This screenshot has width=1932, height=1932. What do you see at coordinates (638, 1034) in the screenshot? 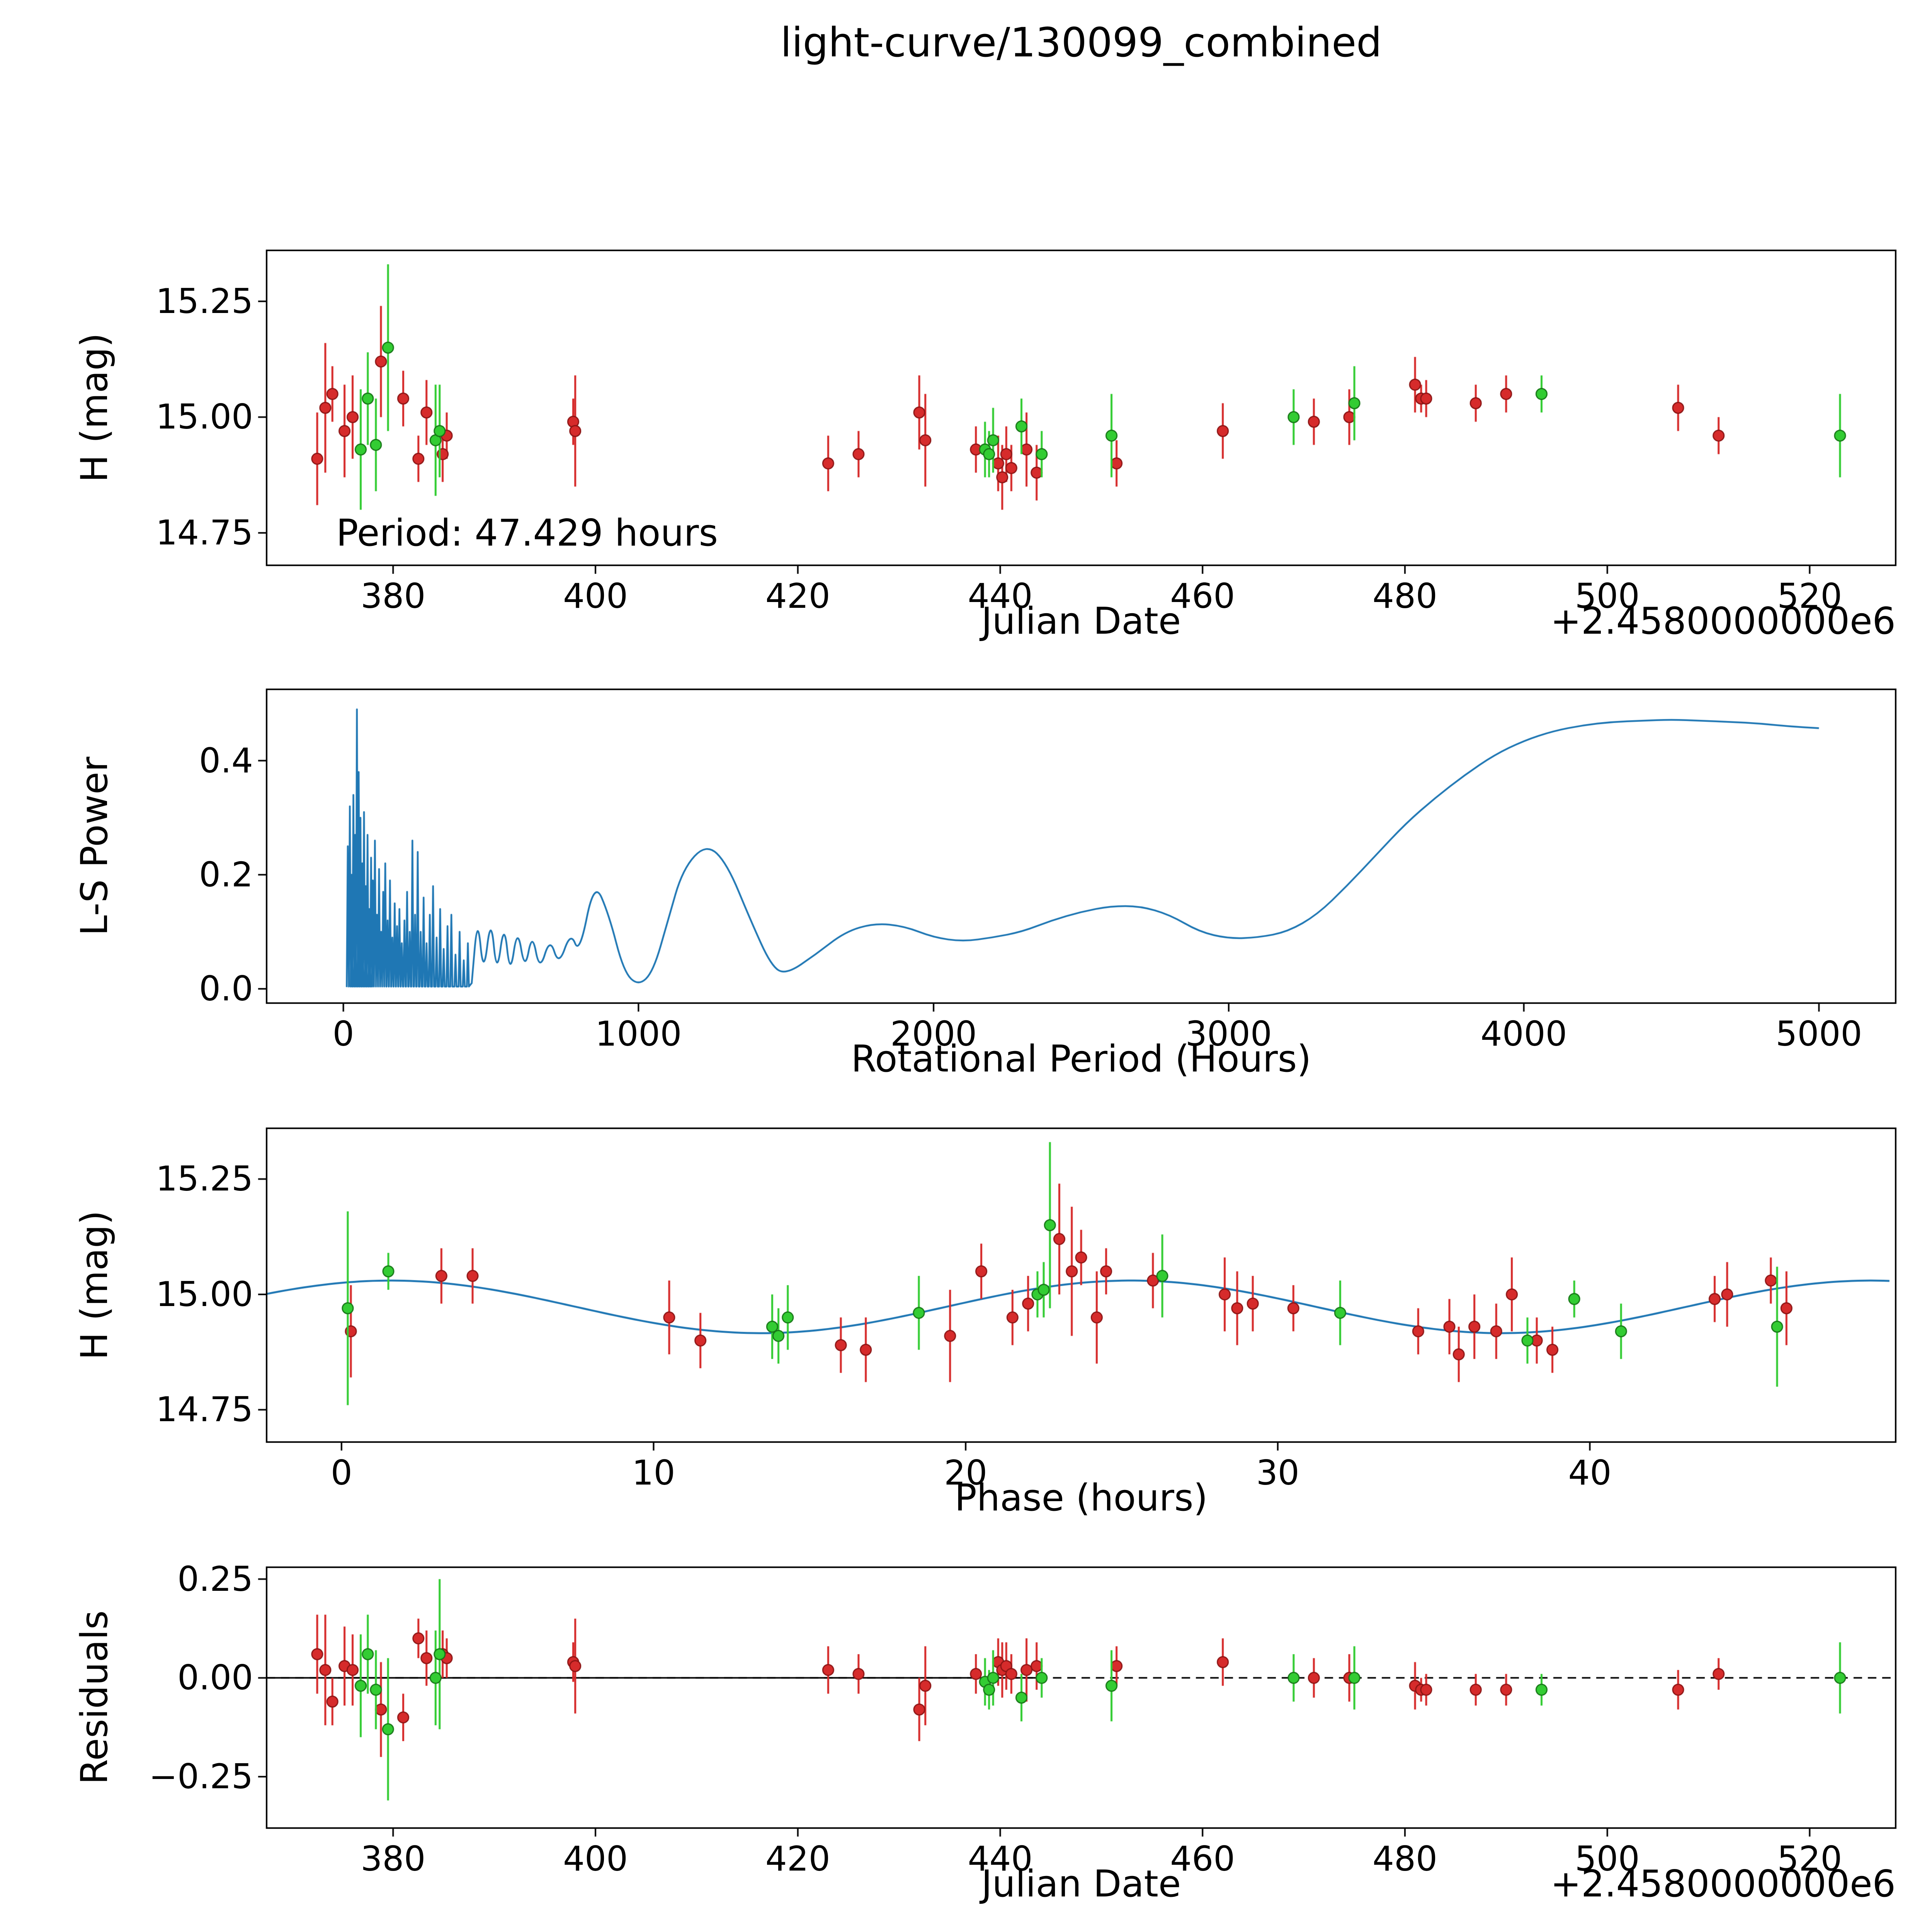
I see `x-tick-label: 1000` at bounding box center [638, 1034].